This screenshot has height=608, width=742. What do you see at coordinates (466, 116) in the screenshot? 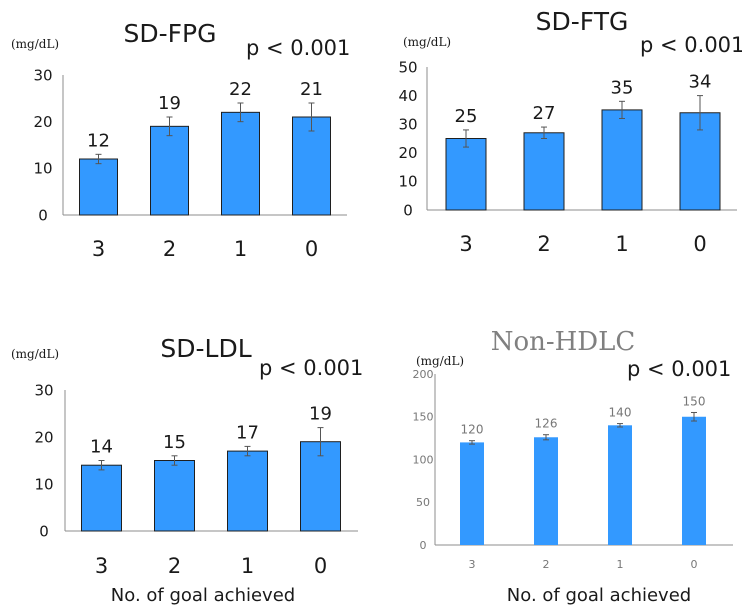
I see `data-label: 25` at bounding box center [466, 116].